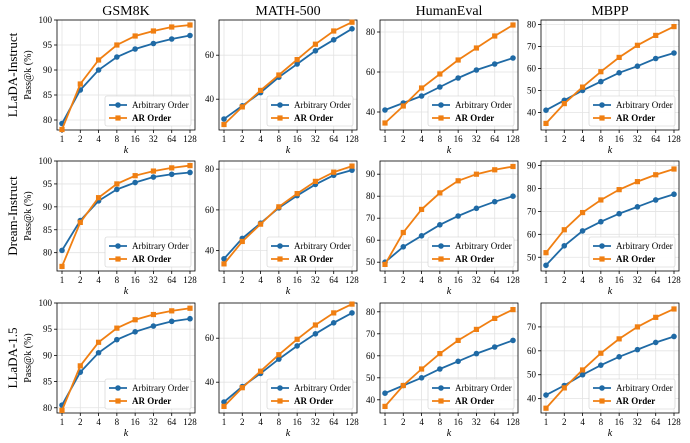  I want to click on x-tick-label: 128, so click(190, 139).